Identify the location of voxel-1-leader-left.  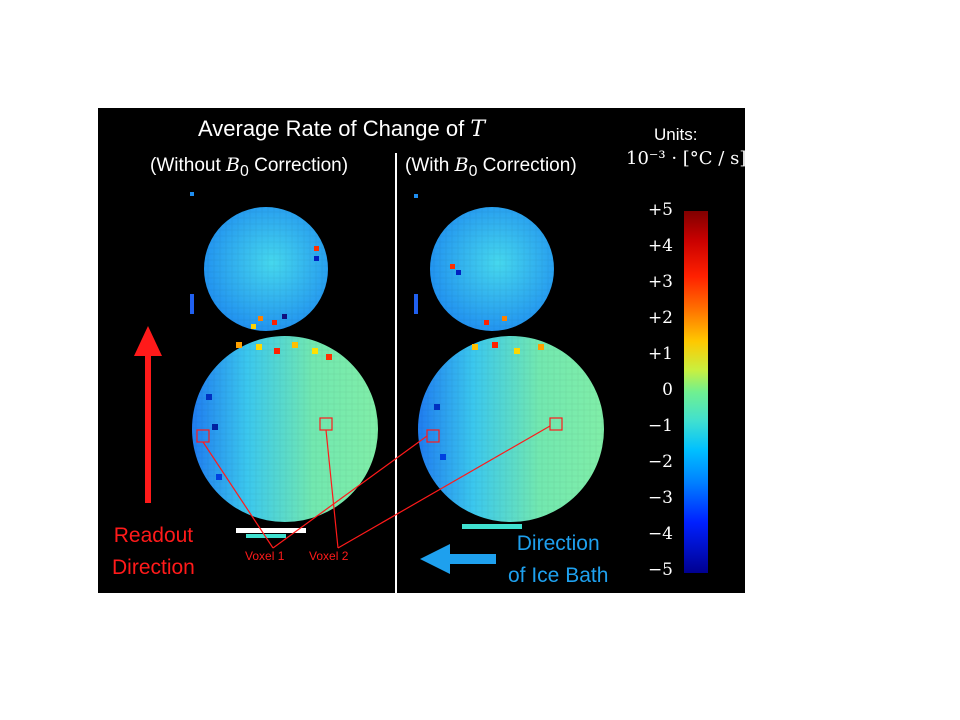
(238, 495).